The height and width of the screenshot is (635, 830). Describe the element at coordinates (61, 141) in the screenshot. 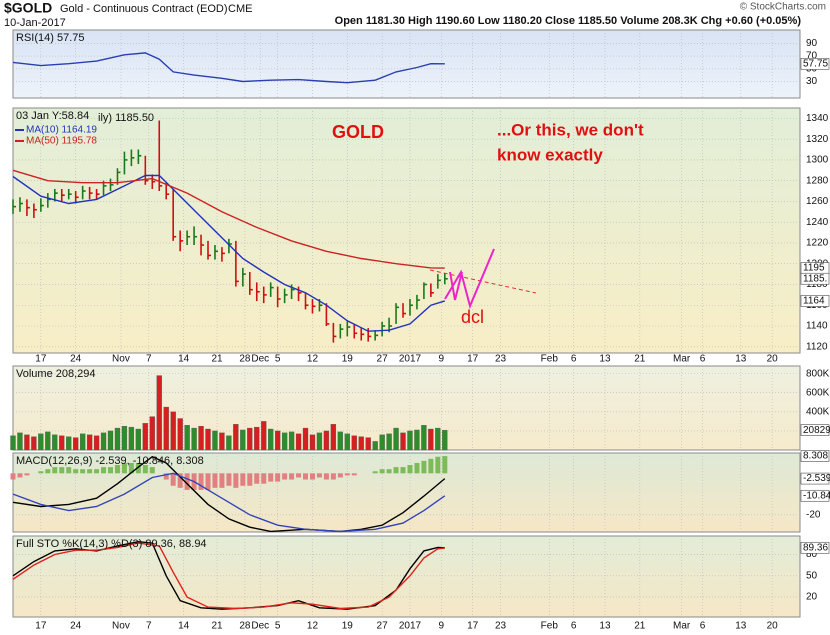

I see `legend-label: MA(50) 1195.78` at that location.